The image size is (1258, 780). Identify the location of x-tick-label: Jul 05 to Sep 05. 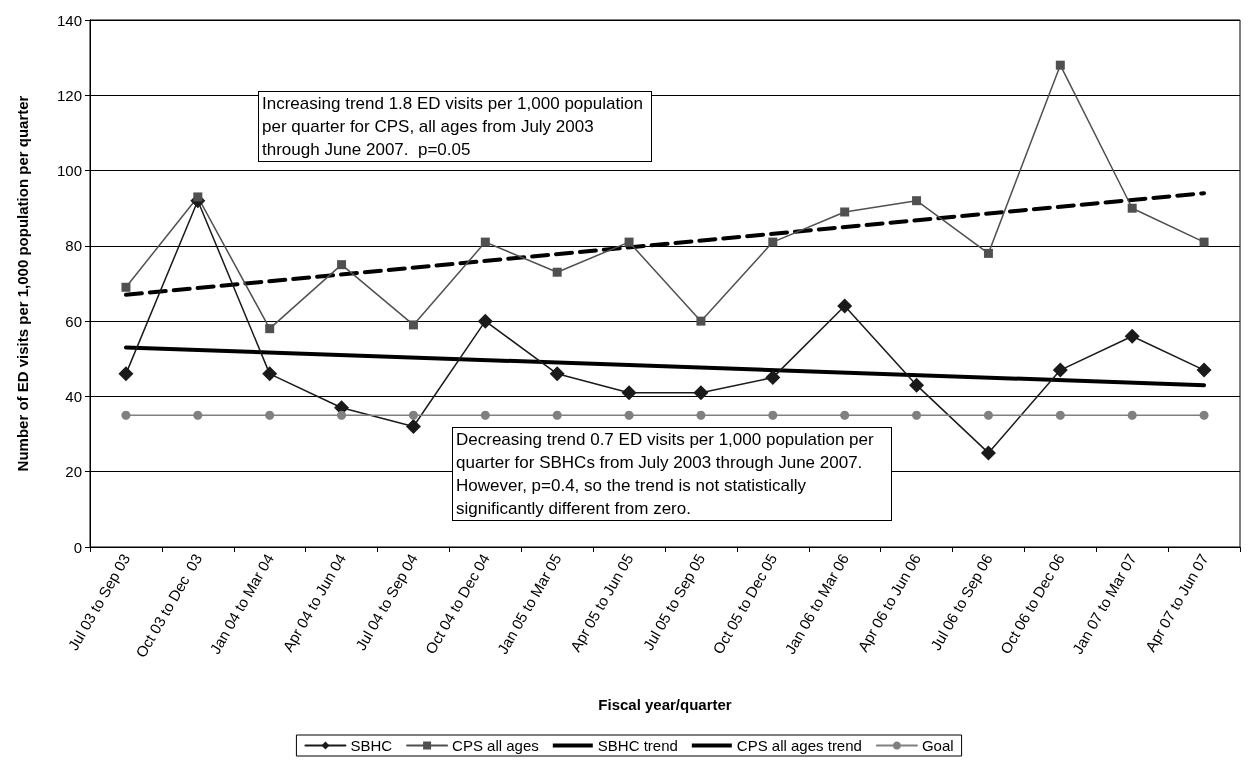
(674, 602).